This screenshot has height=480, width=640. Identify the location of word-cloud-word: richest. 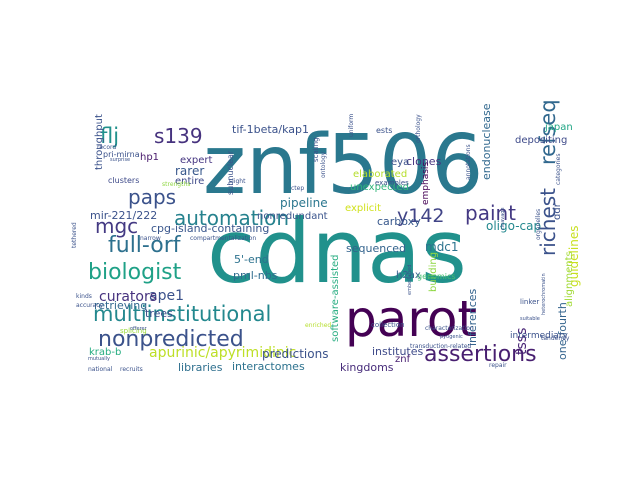
(548, 222).